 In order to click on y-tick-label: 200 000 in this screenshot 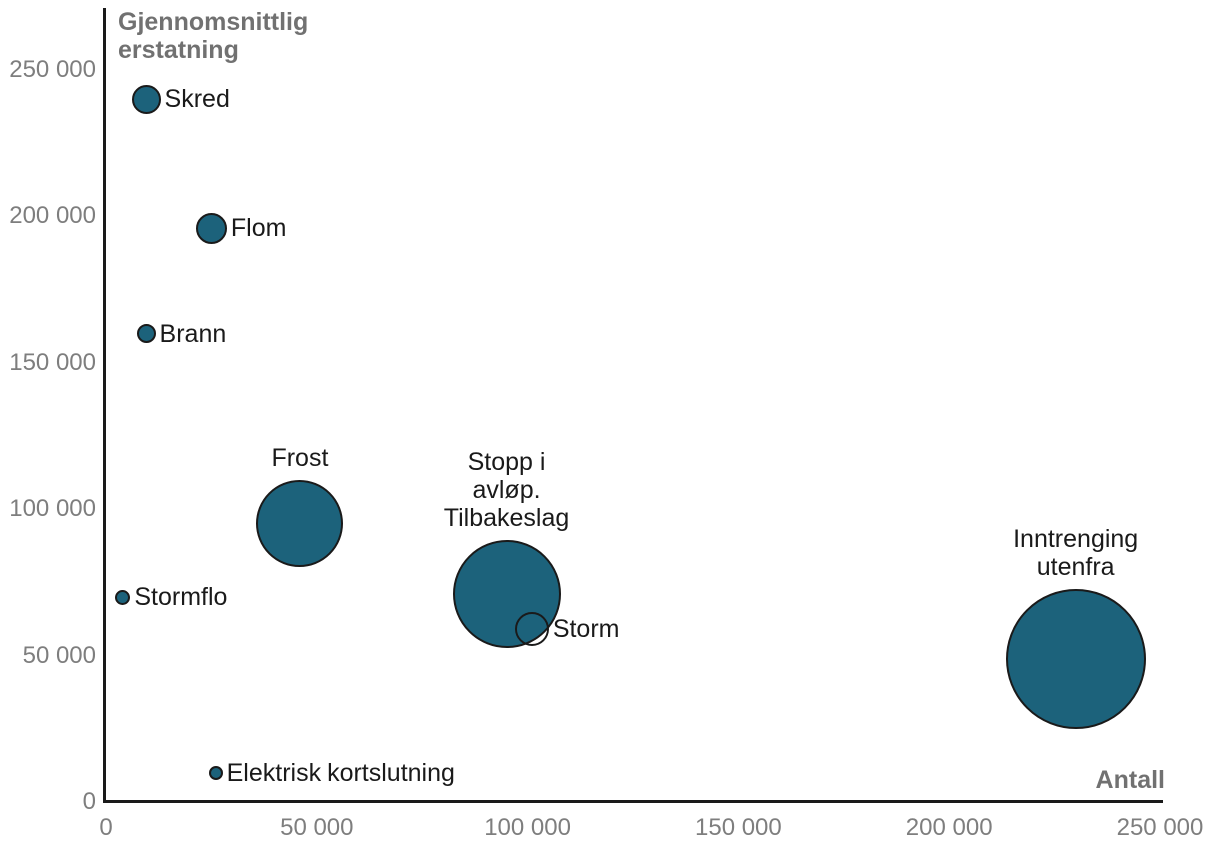, I will do `click(52, 216)`.